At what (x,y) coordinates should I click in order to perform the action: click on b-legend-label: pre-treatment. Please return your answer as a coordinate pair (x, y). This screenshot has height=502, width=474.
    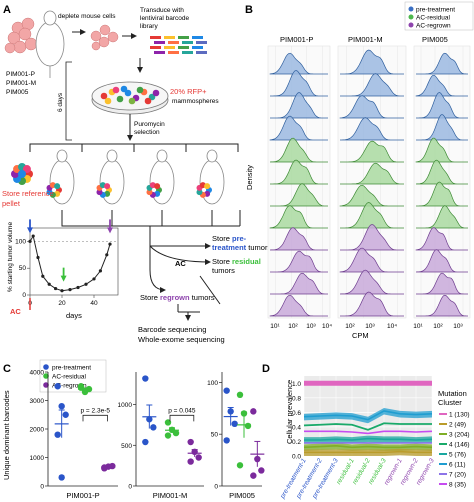
    Looking at the image, I should click on (435, 10).